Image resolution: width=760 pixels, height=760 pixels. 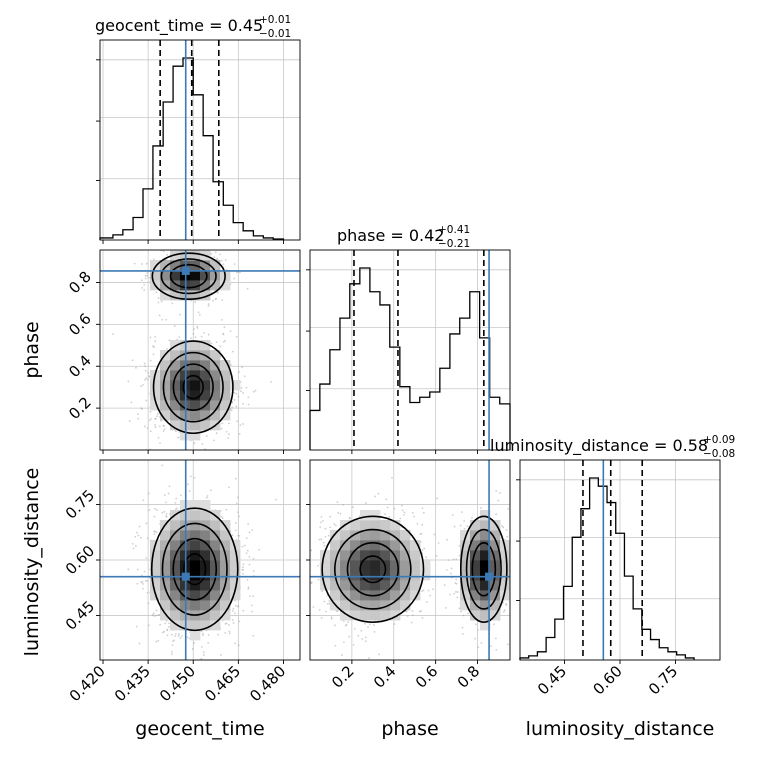 What do you see at coordinates (719, 454) in the screenshot?
I see `title-luminosity-distance-minus: −0.08` at bounding box center [719, 454].